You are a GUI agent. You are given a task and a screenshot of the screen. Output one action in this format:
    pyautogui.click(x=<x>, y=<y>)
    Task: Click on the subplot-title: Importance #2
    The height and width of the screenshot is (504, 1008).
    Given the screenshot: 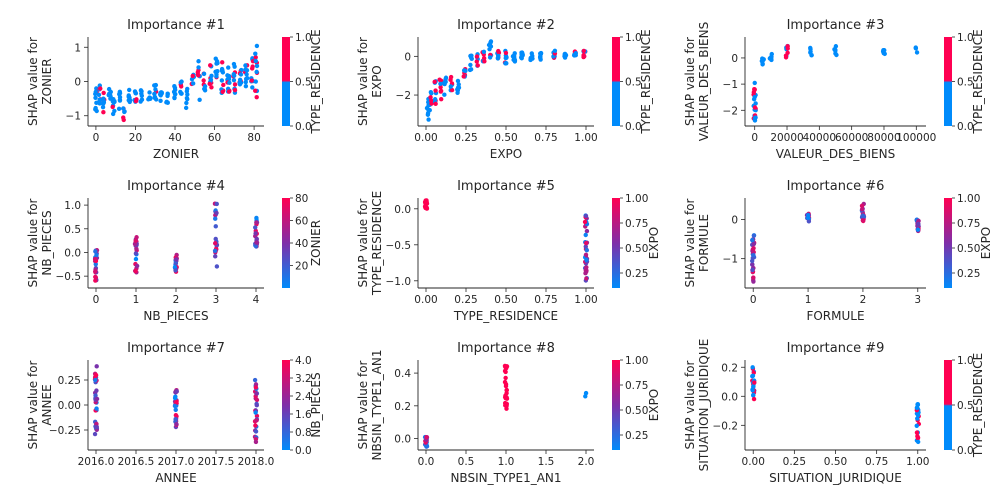 What is the action you would take?
    pyautogui.click(x=506, y=25)
    